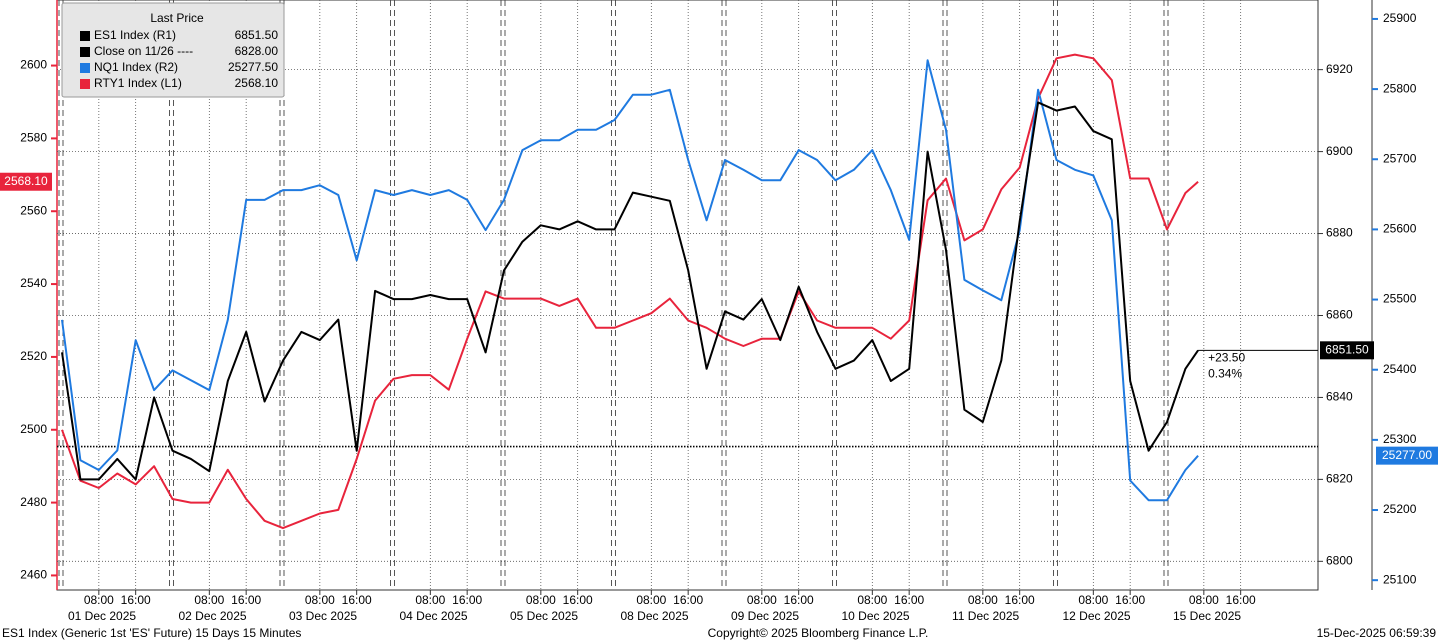  Describe the element at coordinates (1377, 633) in the screenshot. I see `footer-right: 15-Dec-2025 06:59:39` at that location.